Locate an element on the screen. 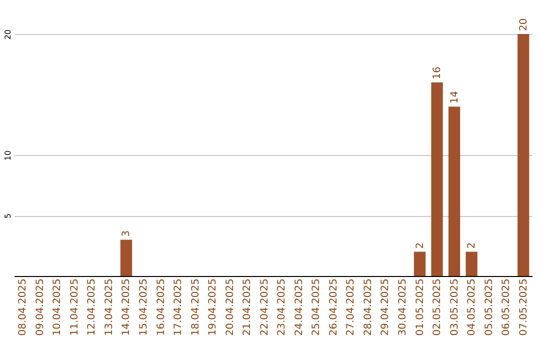 This screenshot has height=340, width=540. y-tick-label: 5 is located at coordinates (8, 216).